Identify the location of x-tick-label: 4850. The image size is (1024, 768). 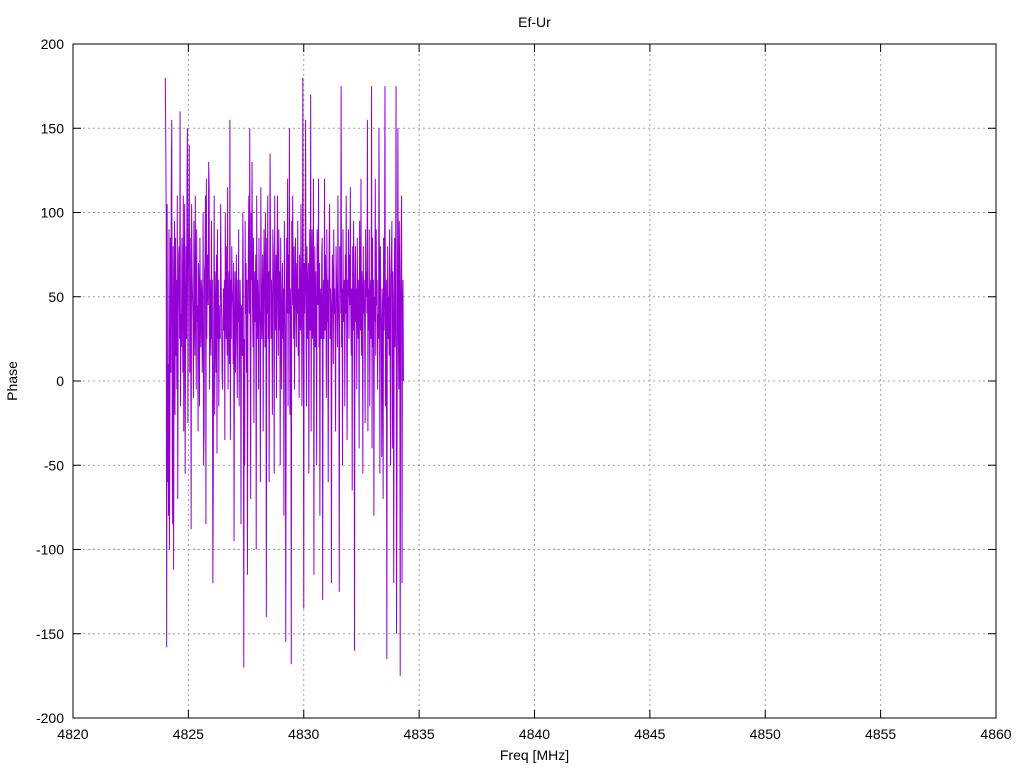
(765, 734).